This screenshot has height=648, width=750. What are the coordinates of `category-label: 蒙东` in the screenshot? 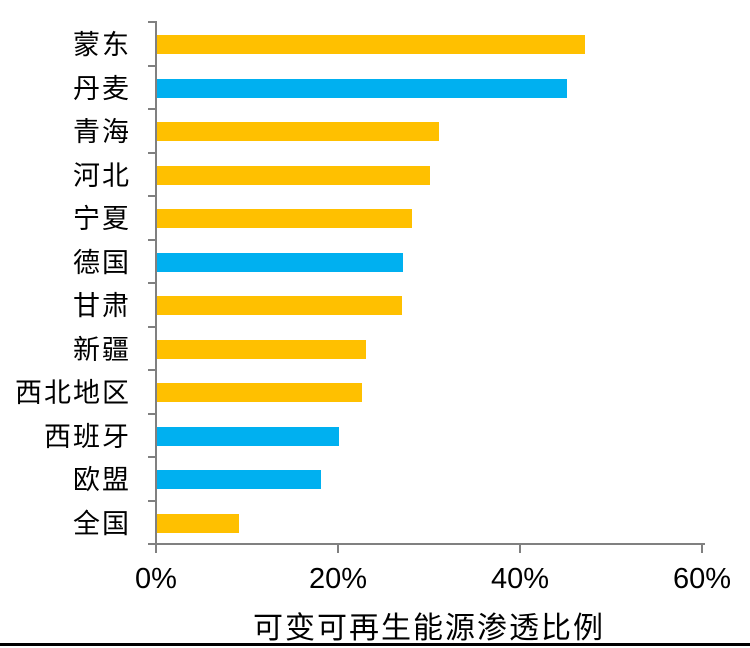 It's located at (102, 46).